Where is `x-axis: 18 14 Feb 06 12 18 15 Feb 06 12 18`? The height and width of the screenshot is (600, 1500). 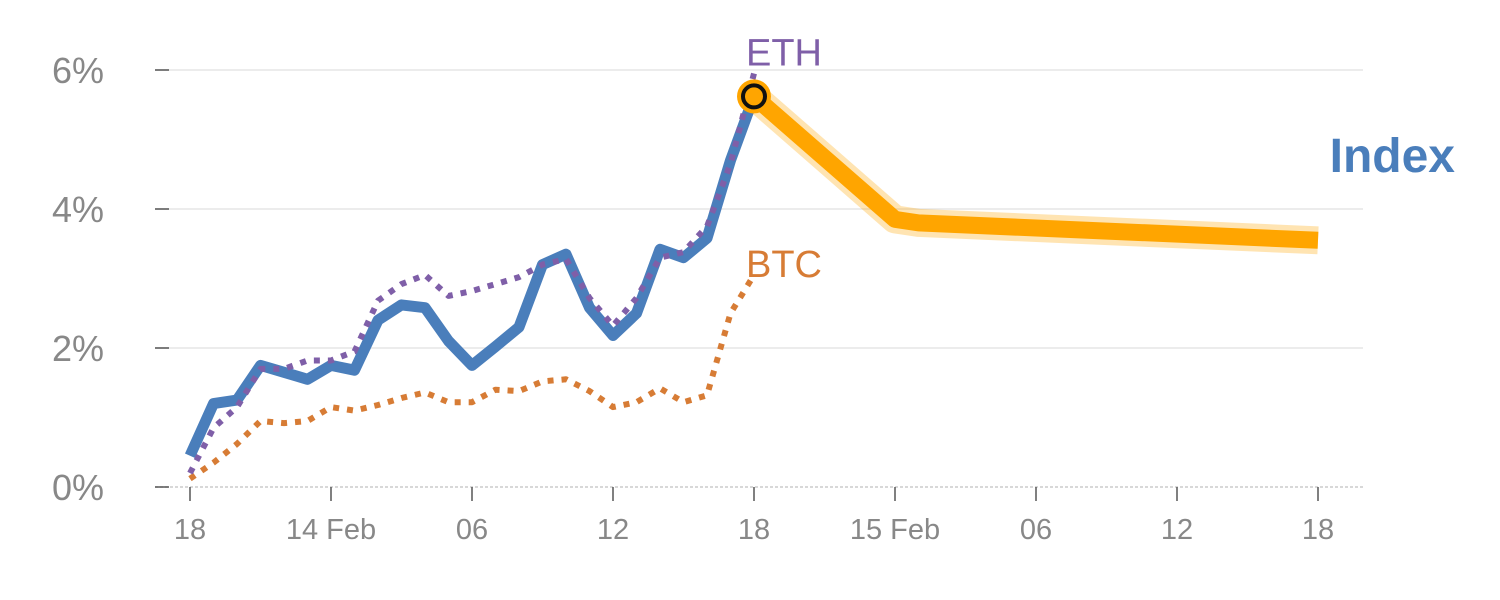
x-axis: 18 14 Feb 06 12 18 15 Feb 06 12 18 is located at coordinates (754, 516).